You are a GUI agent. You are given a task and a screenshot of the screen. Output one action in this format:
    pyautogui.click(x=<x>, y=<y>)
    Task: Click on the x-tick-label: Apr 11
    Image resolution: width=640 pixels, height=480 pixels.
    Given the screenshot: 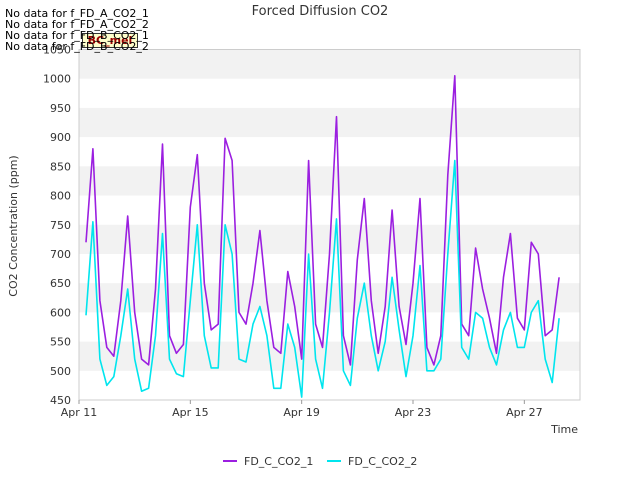 What is the action you would take?
    pyautogui.click(x=79, y=412)
    